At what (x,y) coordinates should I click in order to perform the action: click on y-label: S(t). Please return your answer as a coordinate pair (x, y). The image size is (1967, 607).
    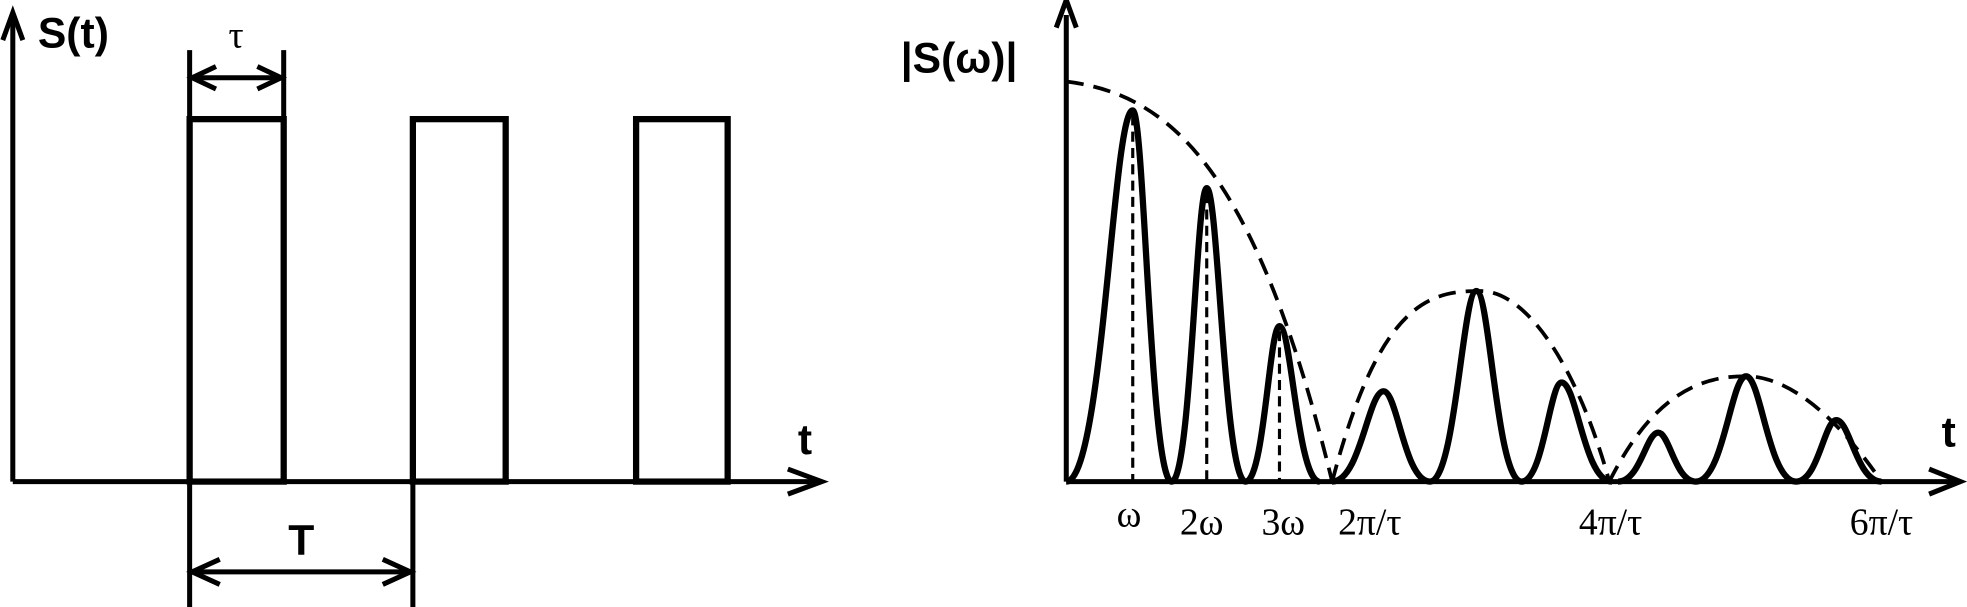
    Looking at the image, I should click on (73, 34).